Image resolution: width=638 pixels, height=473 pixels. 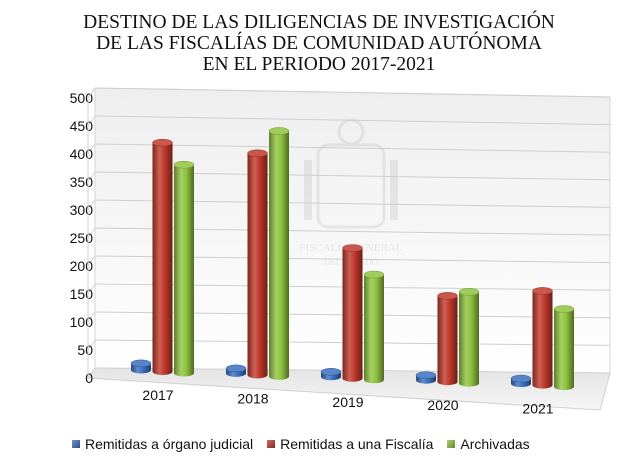 I want to click on legend-item: Archivadas, so click(x=488, y=444).